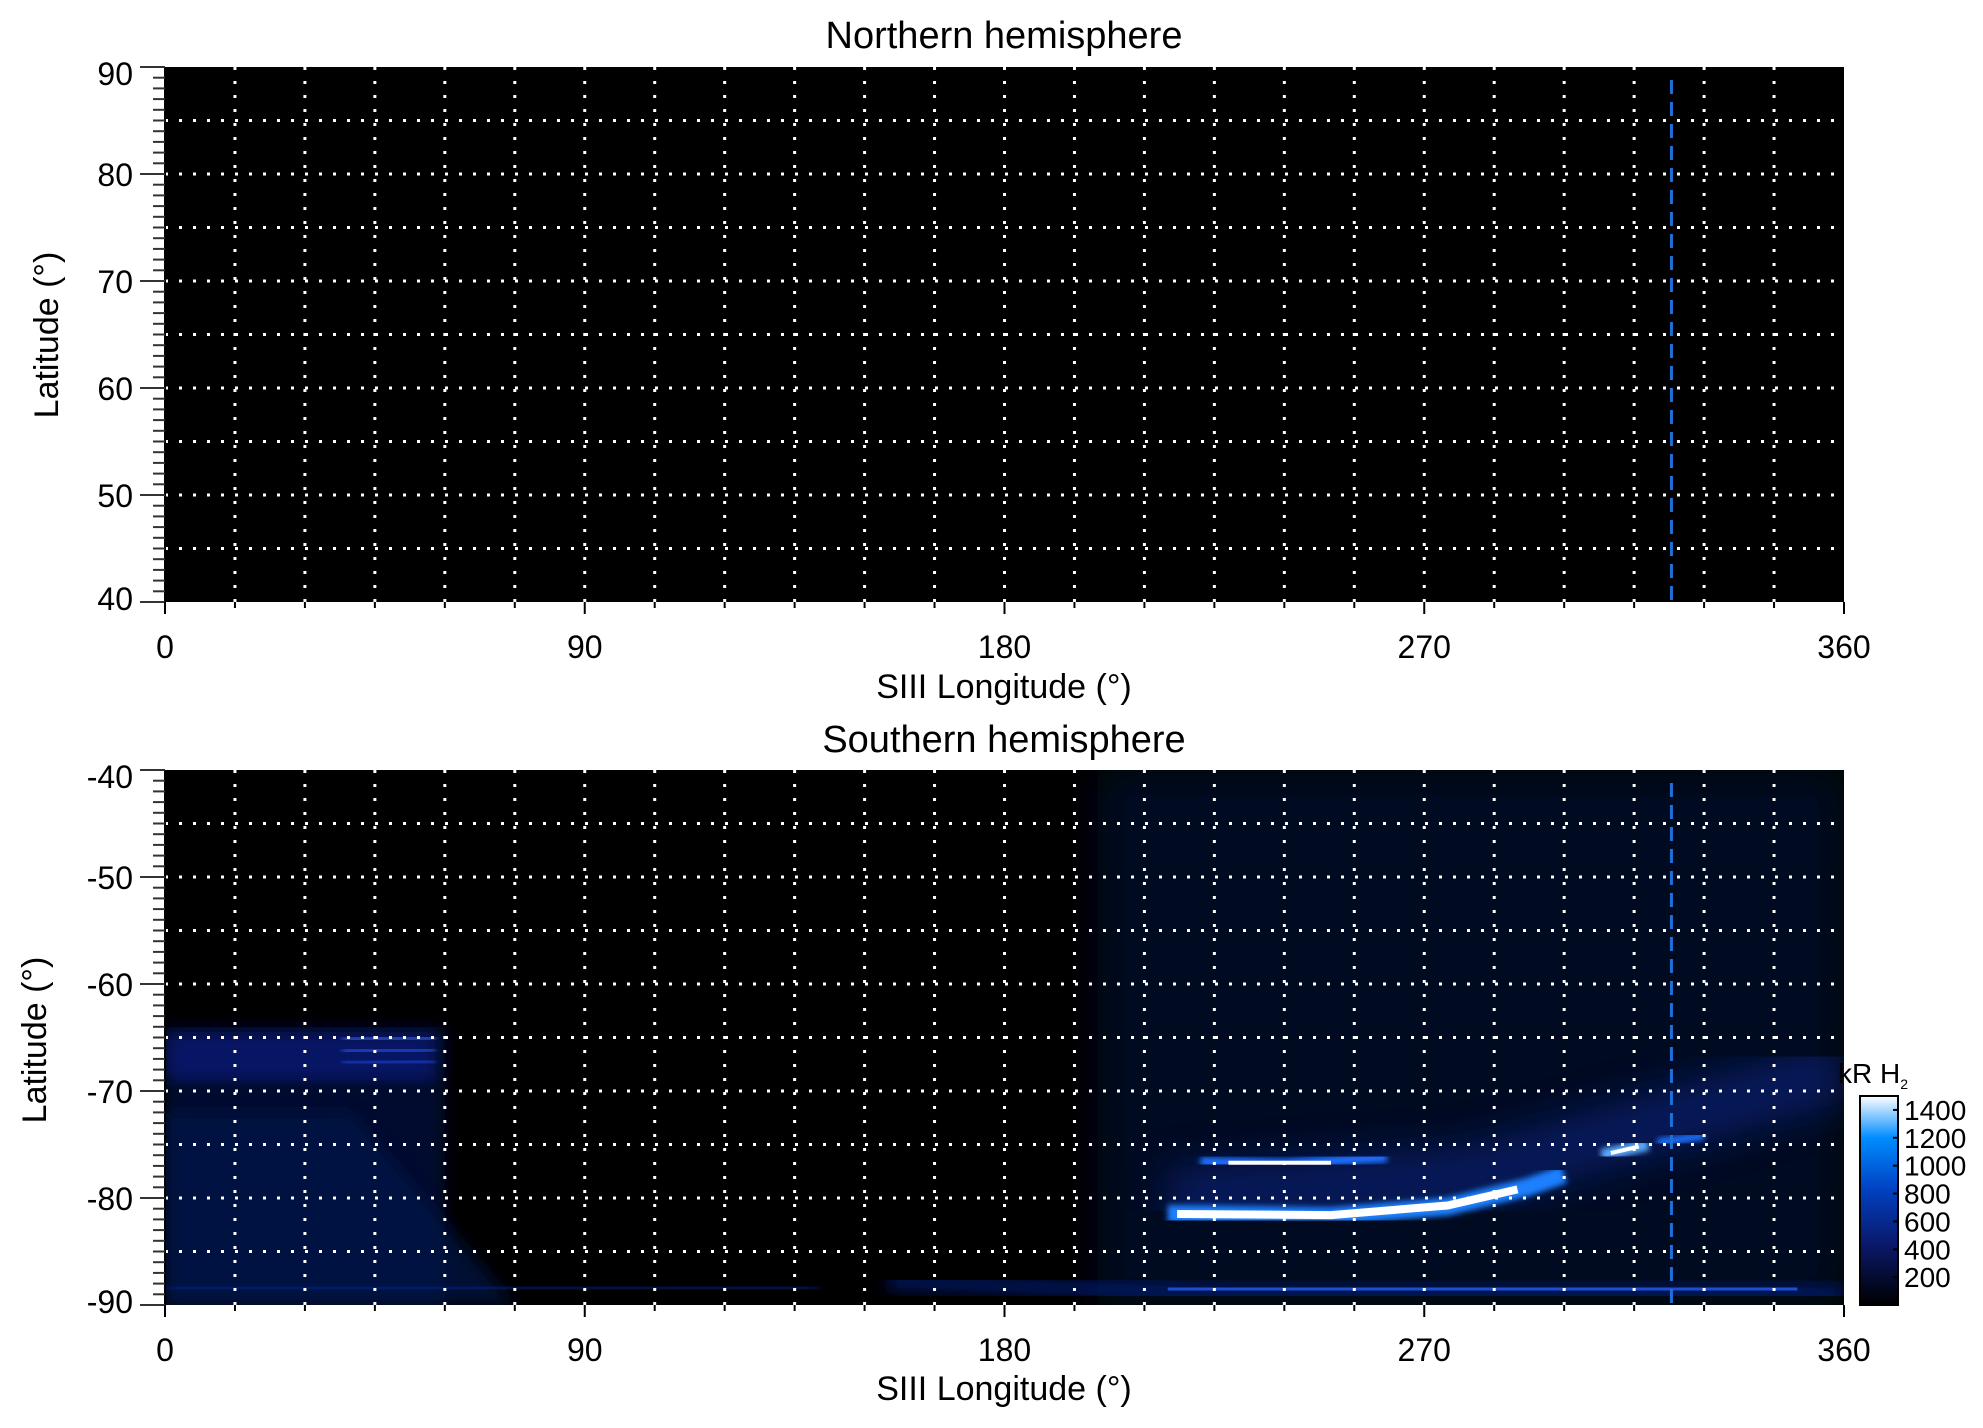 Image resolution: width=1983 pixels, height=1428 pixels. I want to click on colorbar-tick-label: 200, so click(1927, 1277).